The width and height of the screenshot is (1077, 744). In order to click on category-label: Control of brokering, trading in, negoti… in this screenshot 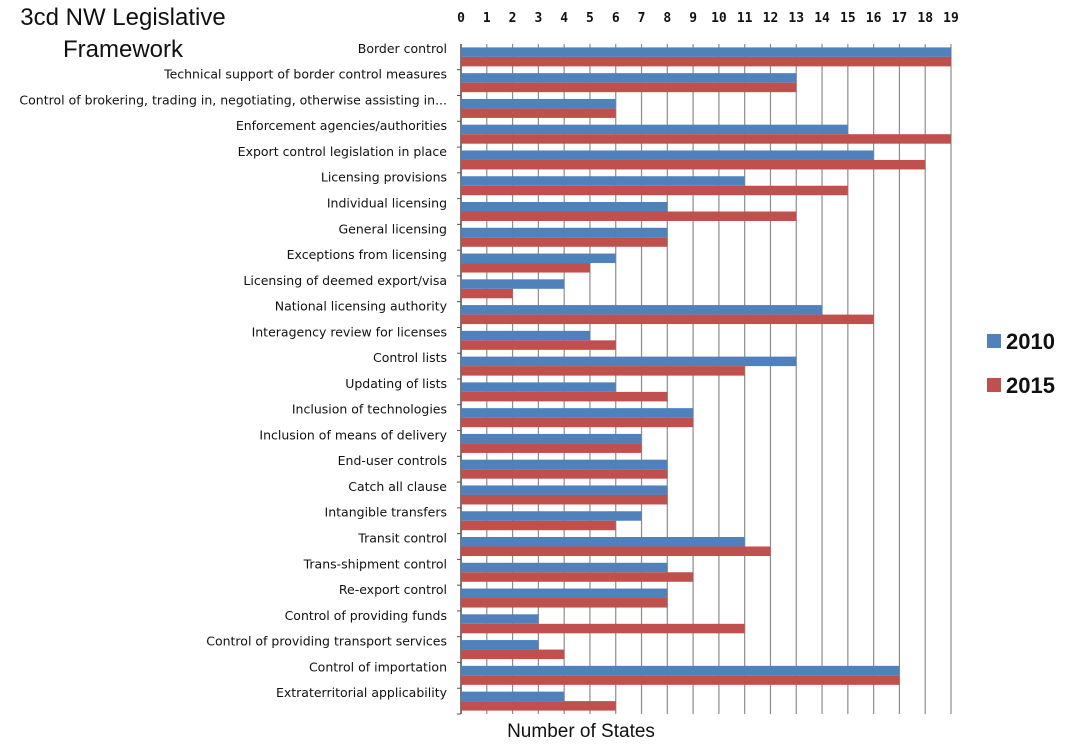, I will do `click(233, 99)`.